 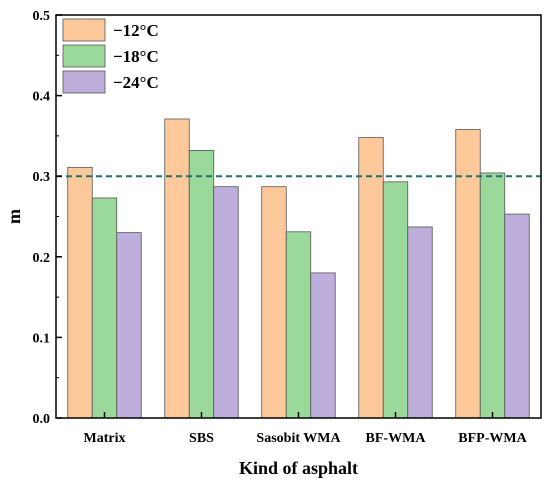 What do you see at coordinates (396, 438) in the screenshot?
I see `x-tick-label: BF-WMA` at bounding box center [396, 438].